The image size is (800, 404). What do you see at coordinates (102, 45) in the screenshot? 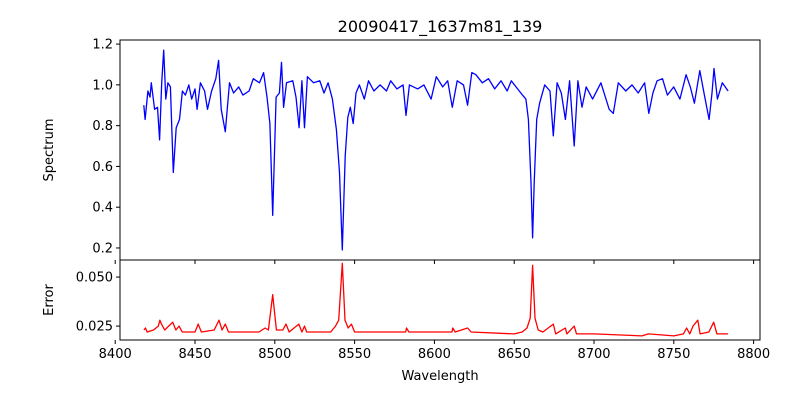
I see `y-tick-label: 1.2` at bounding box center [102, 45].